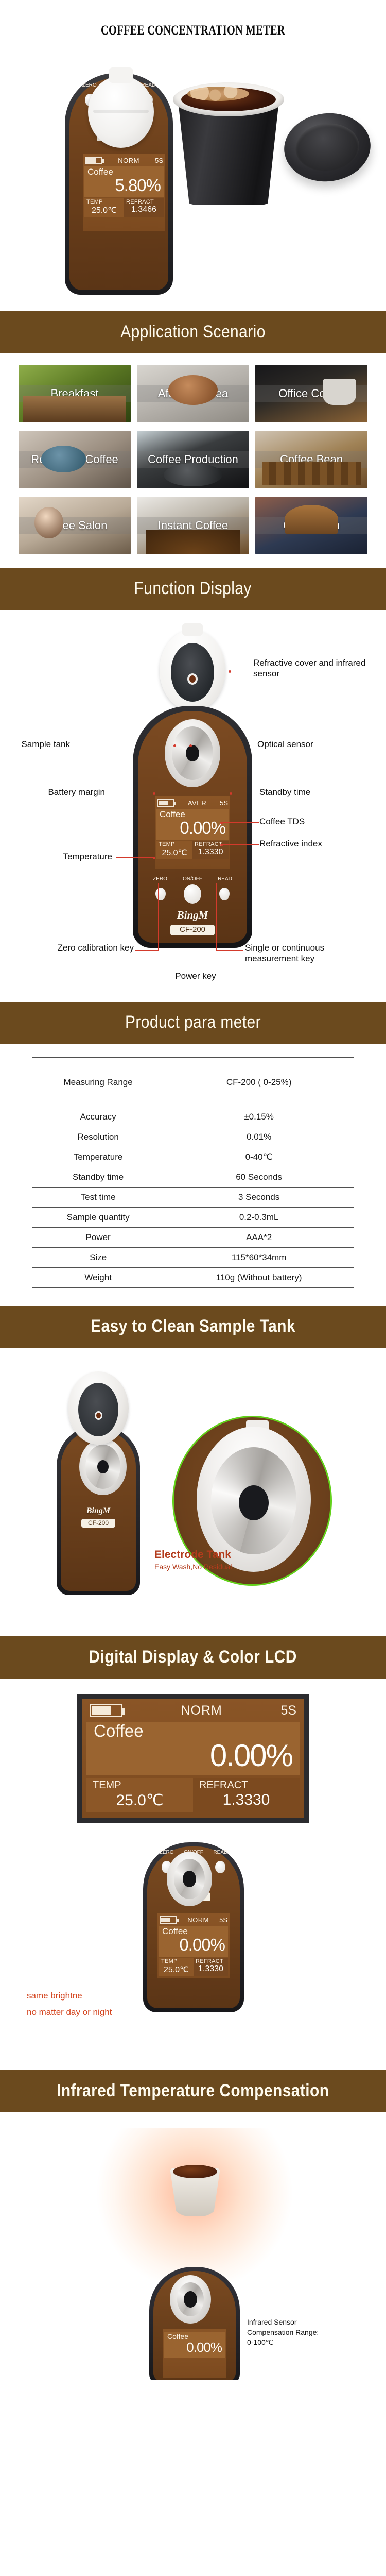  What do you see at coordinates (327, 148) in the screenshot?
I see `cup-lid-image` at bounding box center [327, 148].